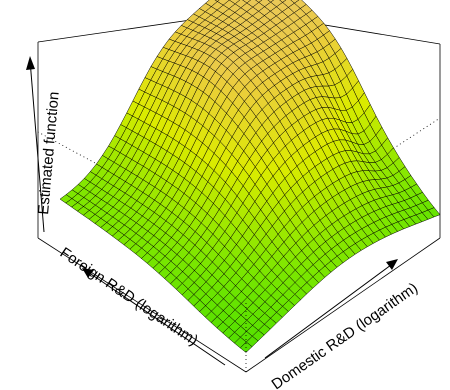  What do you see at coordinates (155, 317) in the screenshot?
I see `y-axis-arrow` at bounding box center [155, 317].